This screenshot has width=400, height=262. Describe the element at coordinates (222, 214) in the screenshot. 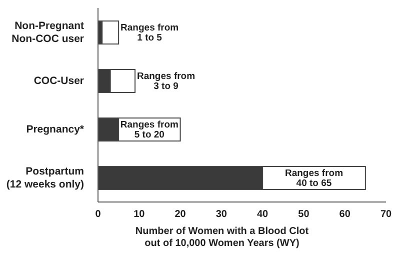

I see `x-tick-label: 30` at that location.